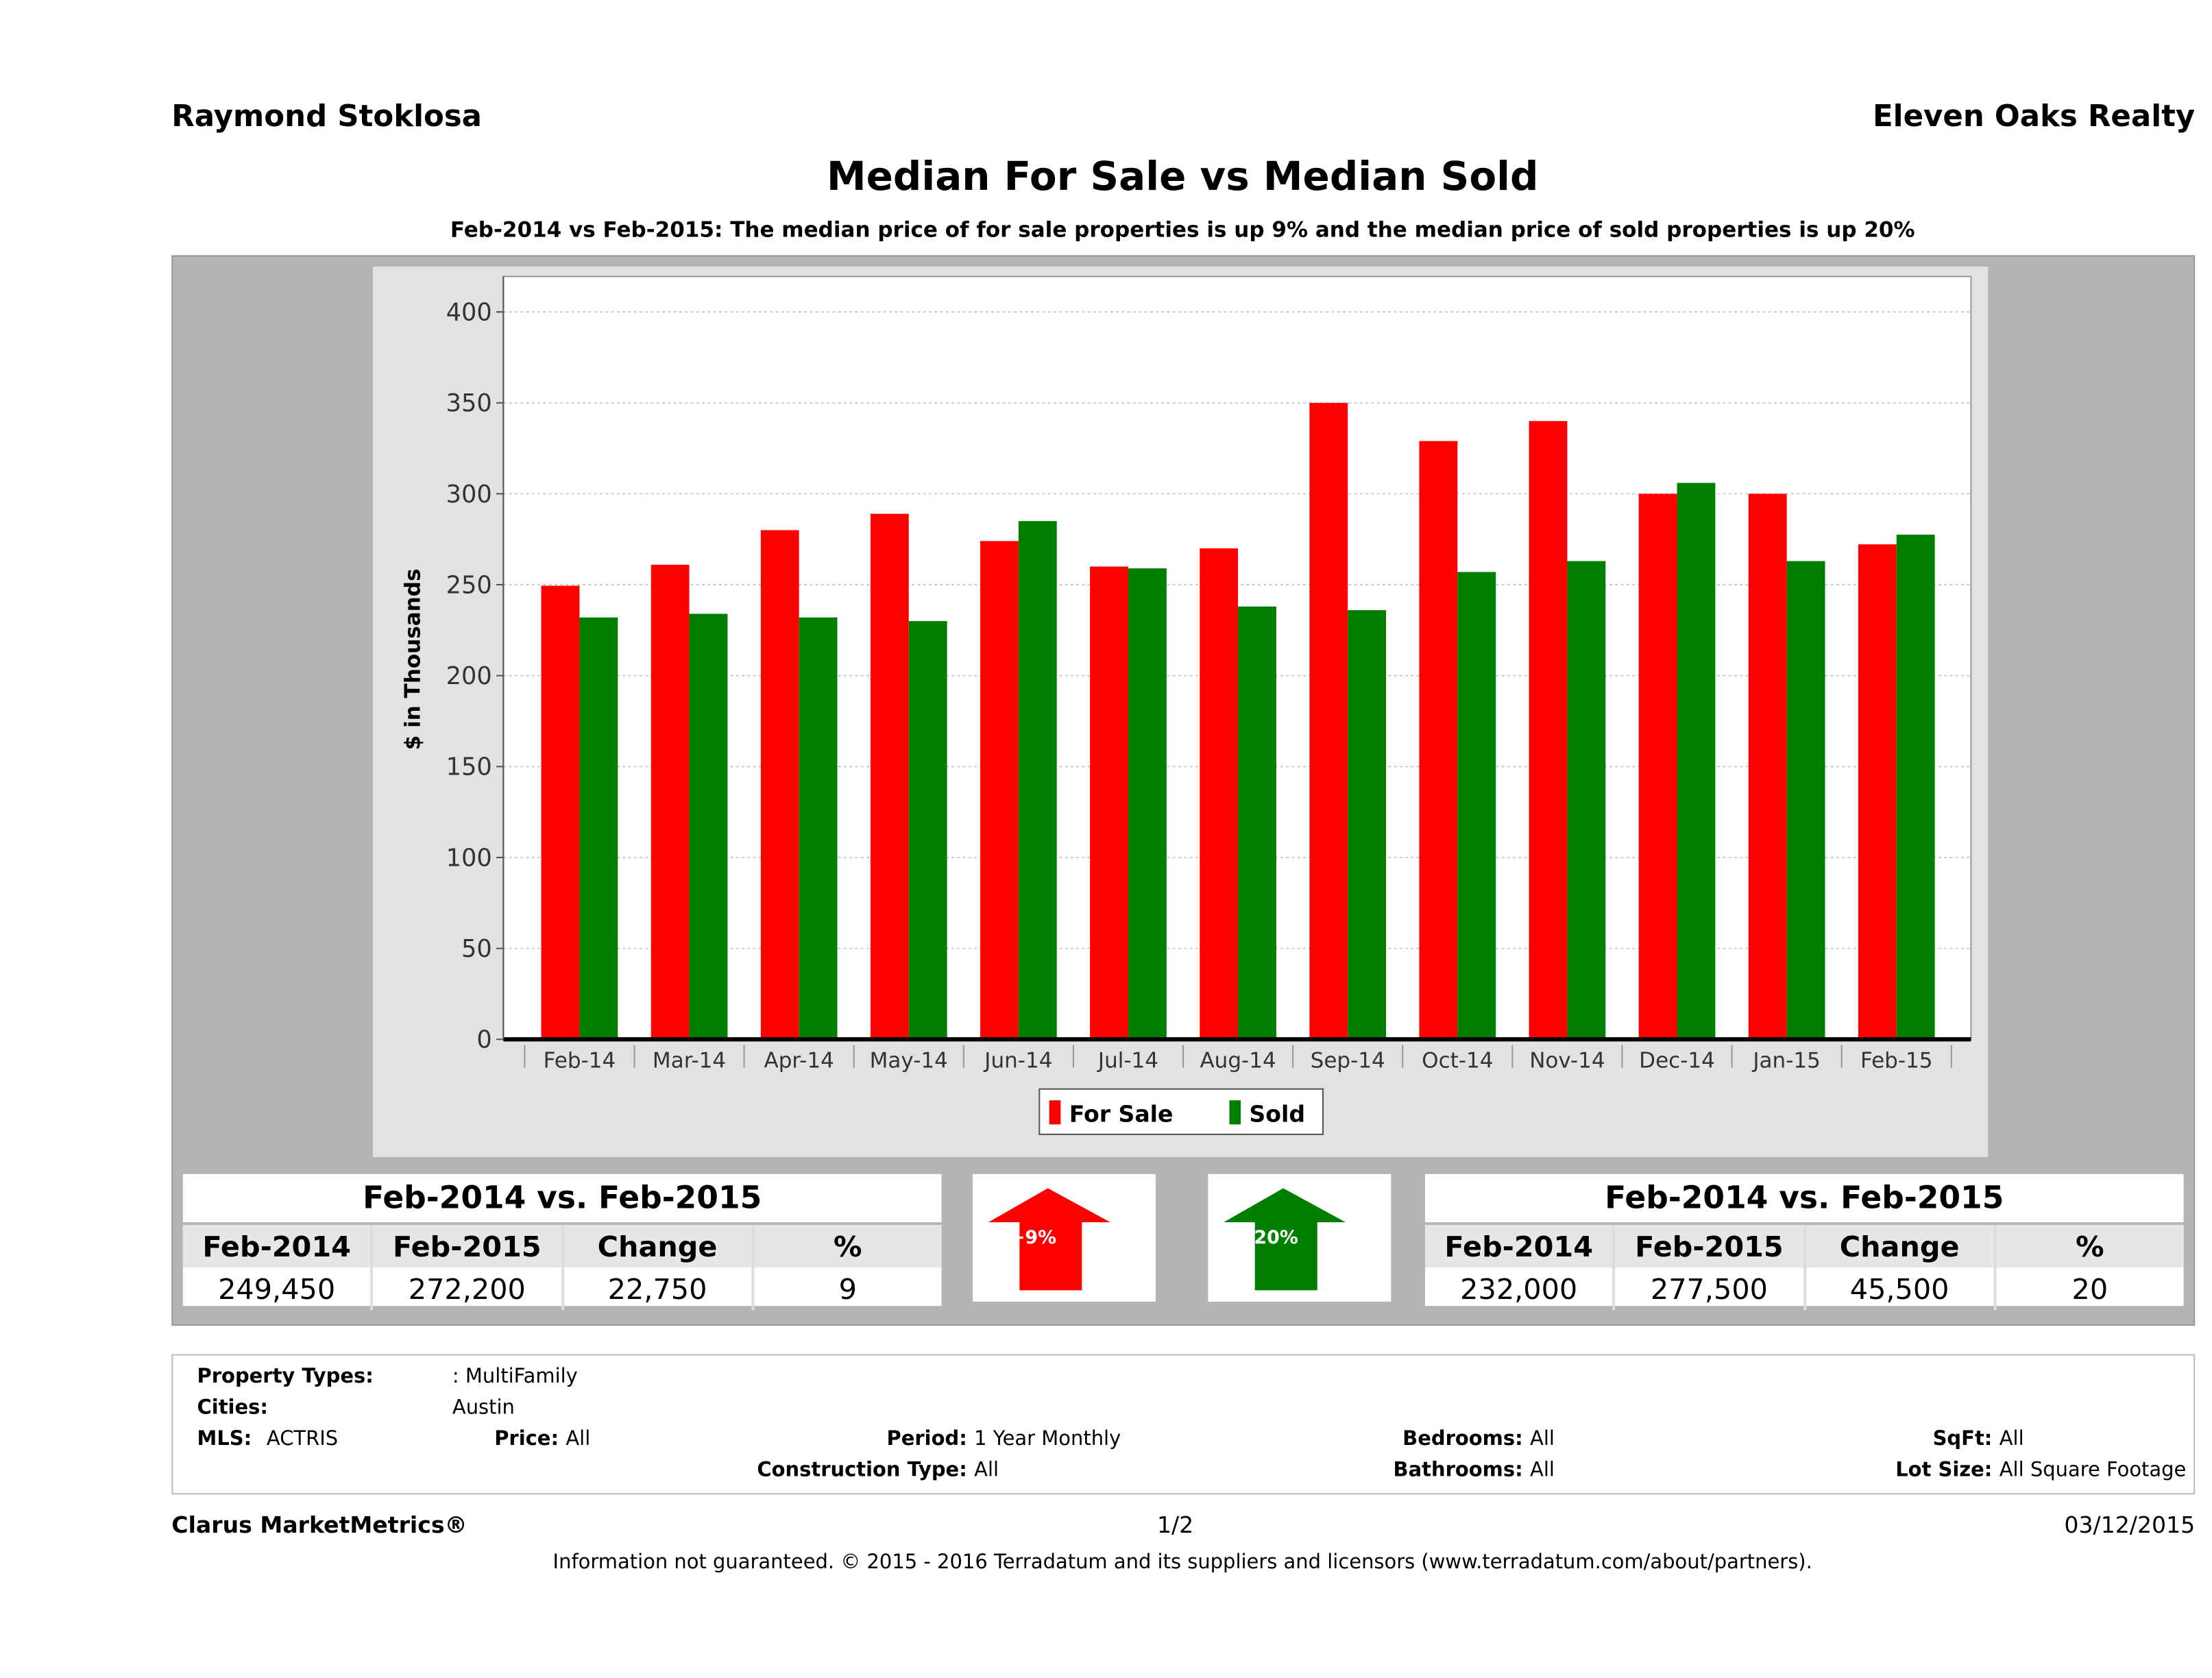  Describe the element at coordinates (1238, 1061) in the screenshot. I see `x-tick-label: Aug-14` at that location.